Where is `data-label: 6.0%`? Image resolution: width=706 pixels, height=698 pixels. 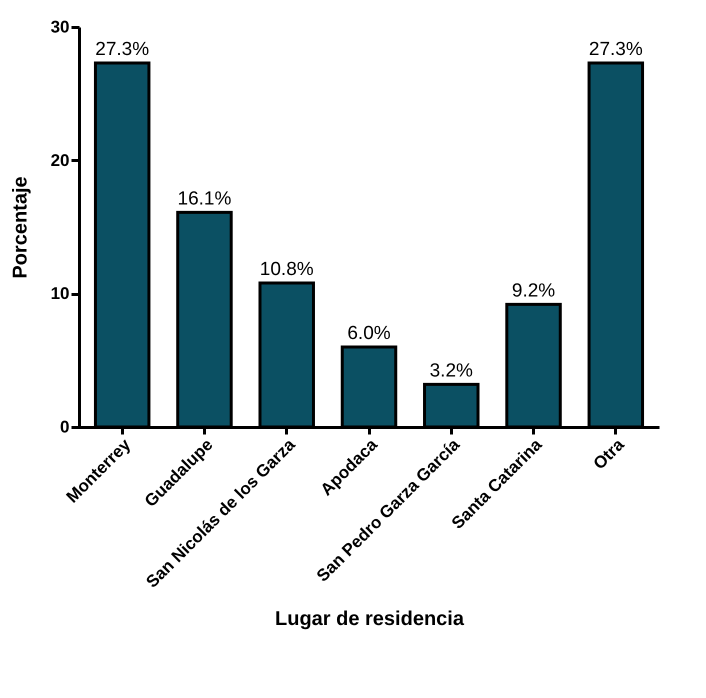
data-label: 6.0% is located at coordinates (369, 333).